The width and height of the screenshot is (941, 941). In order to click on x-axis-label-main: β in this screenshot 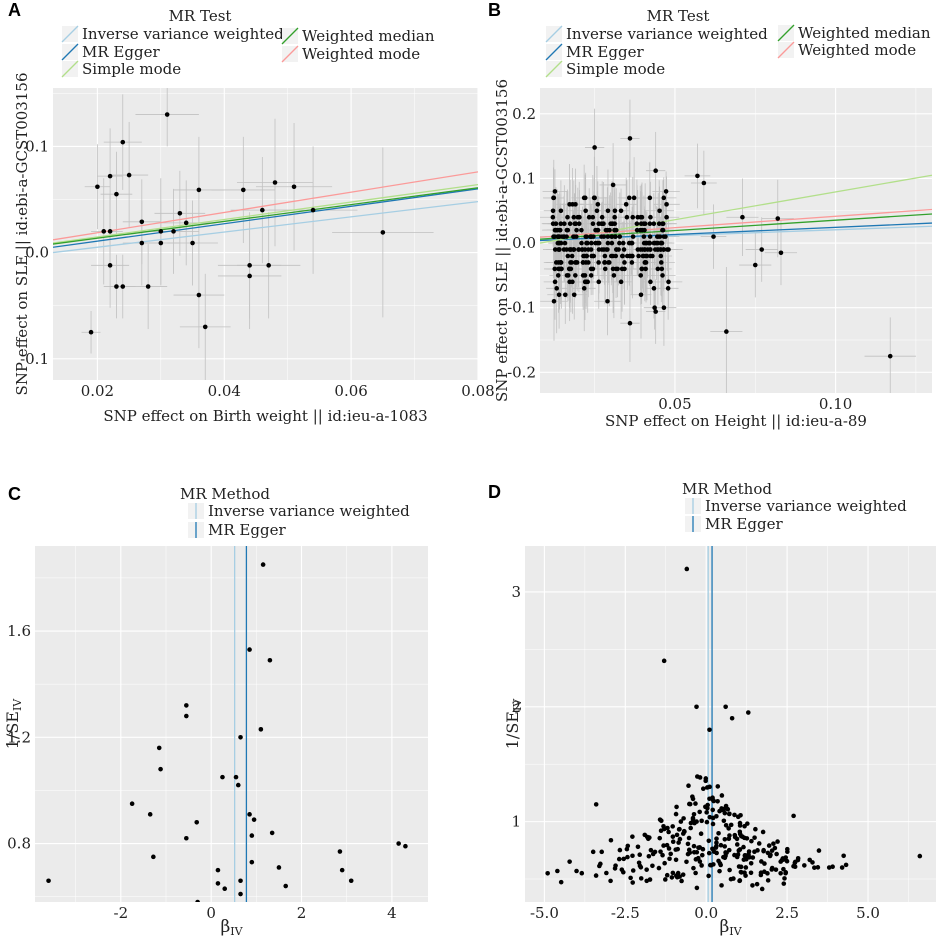, I will do `click(724, 927)`.